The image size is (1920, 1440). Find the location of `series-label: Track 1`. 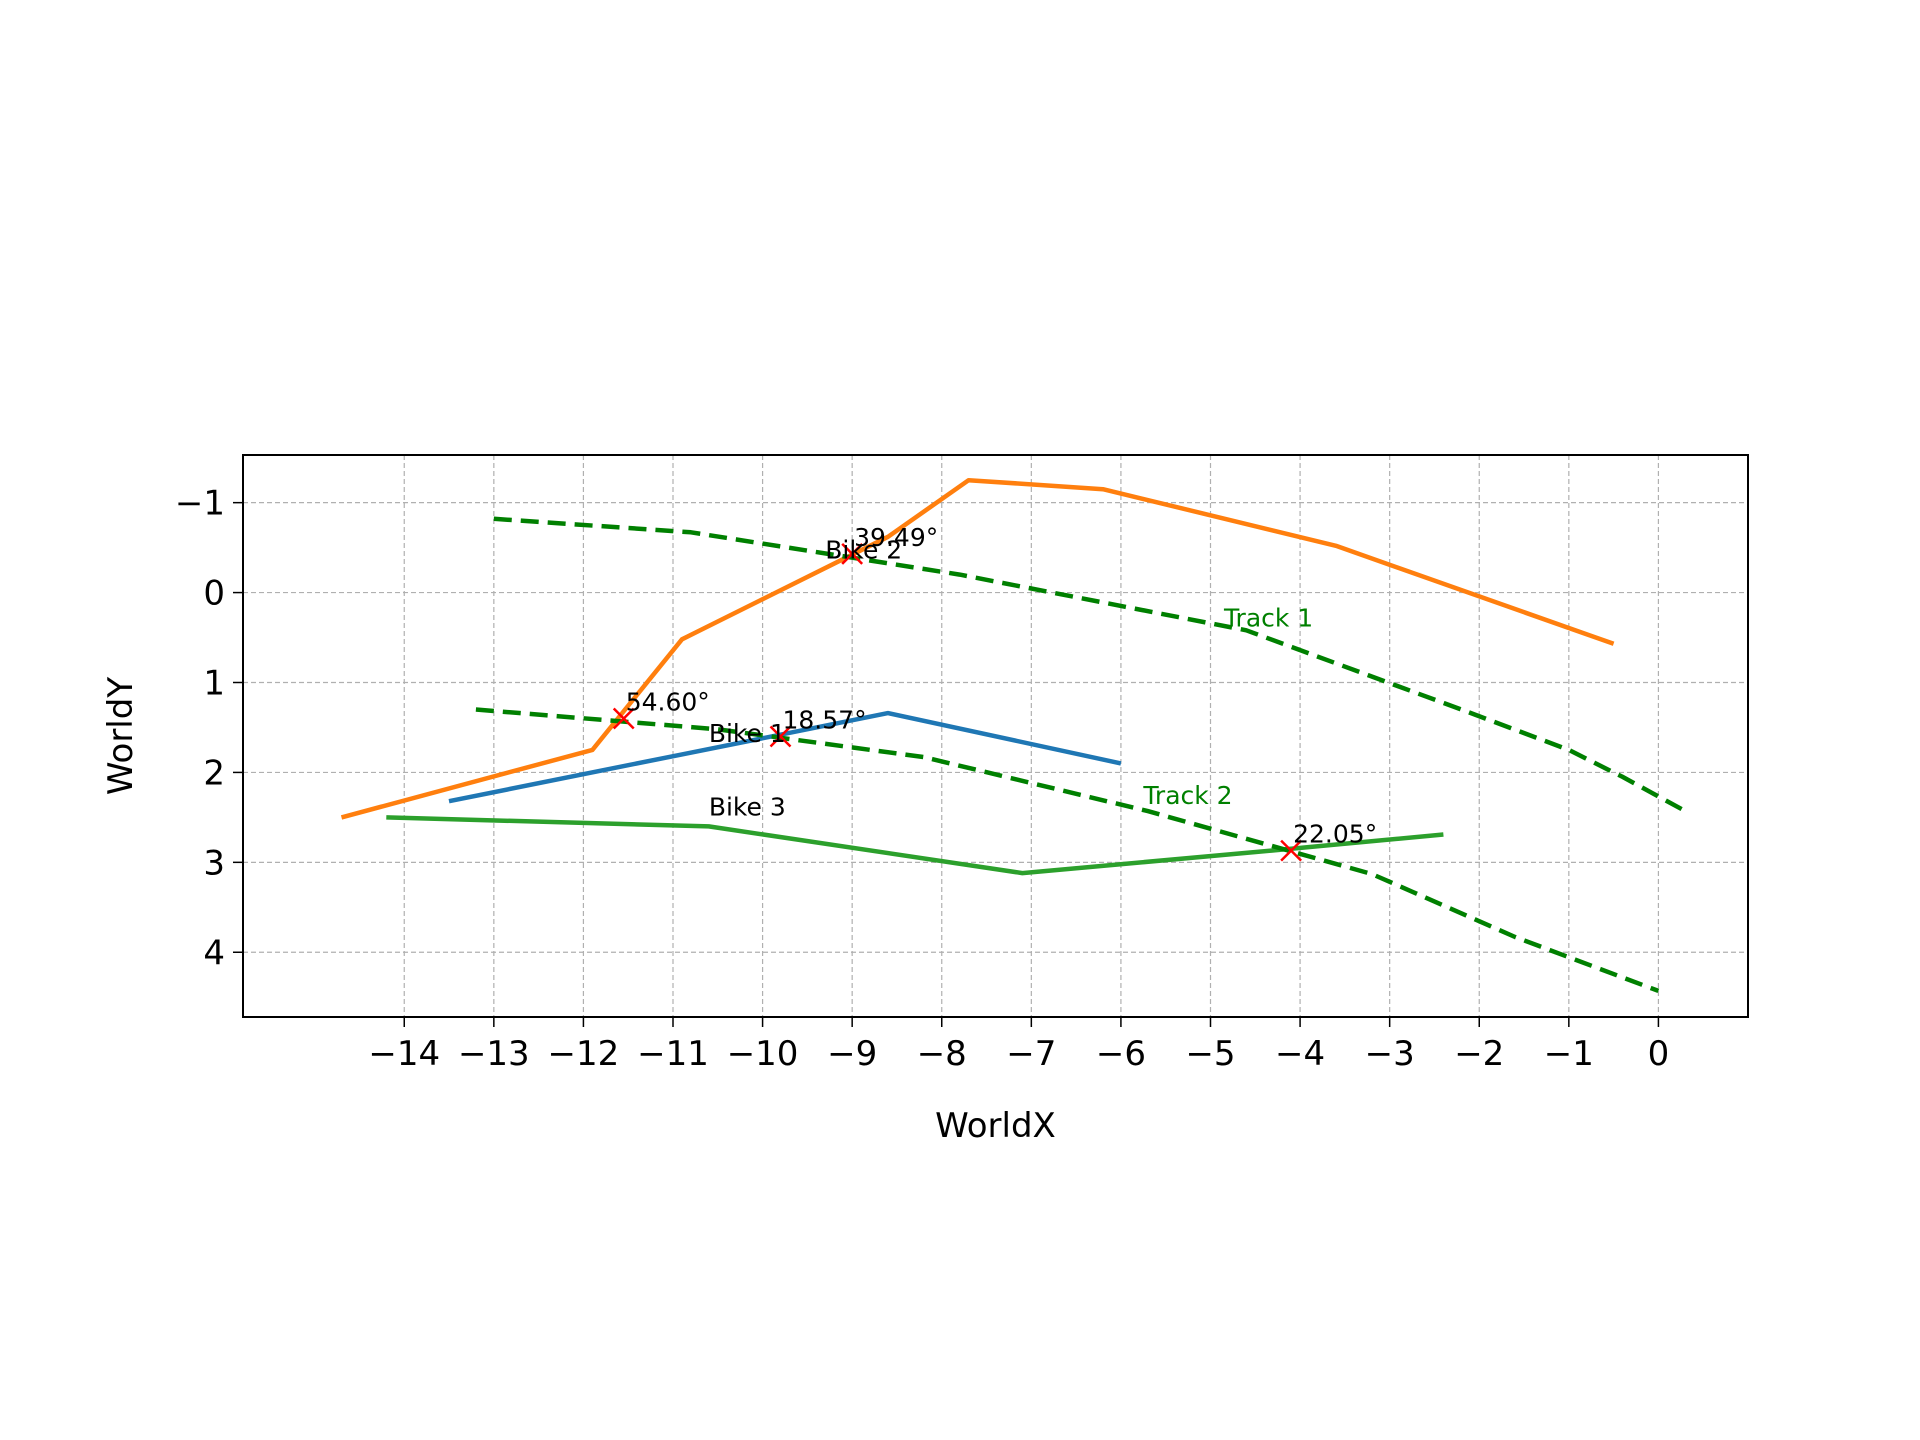

series-label: Track 1 is located at coordinates (1268, 618).